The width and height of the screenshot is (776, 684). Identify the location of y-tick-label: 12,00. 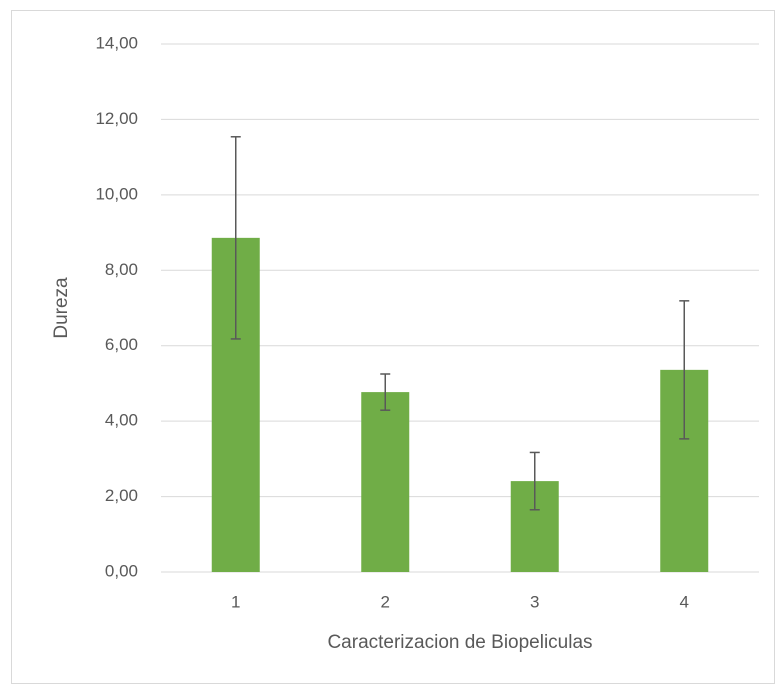
(116, 118).